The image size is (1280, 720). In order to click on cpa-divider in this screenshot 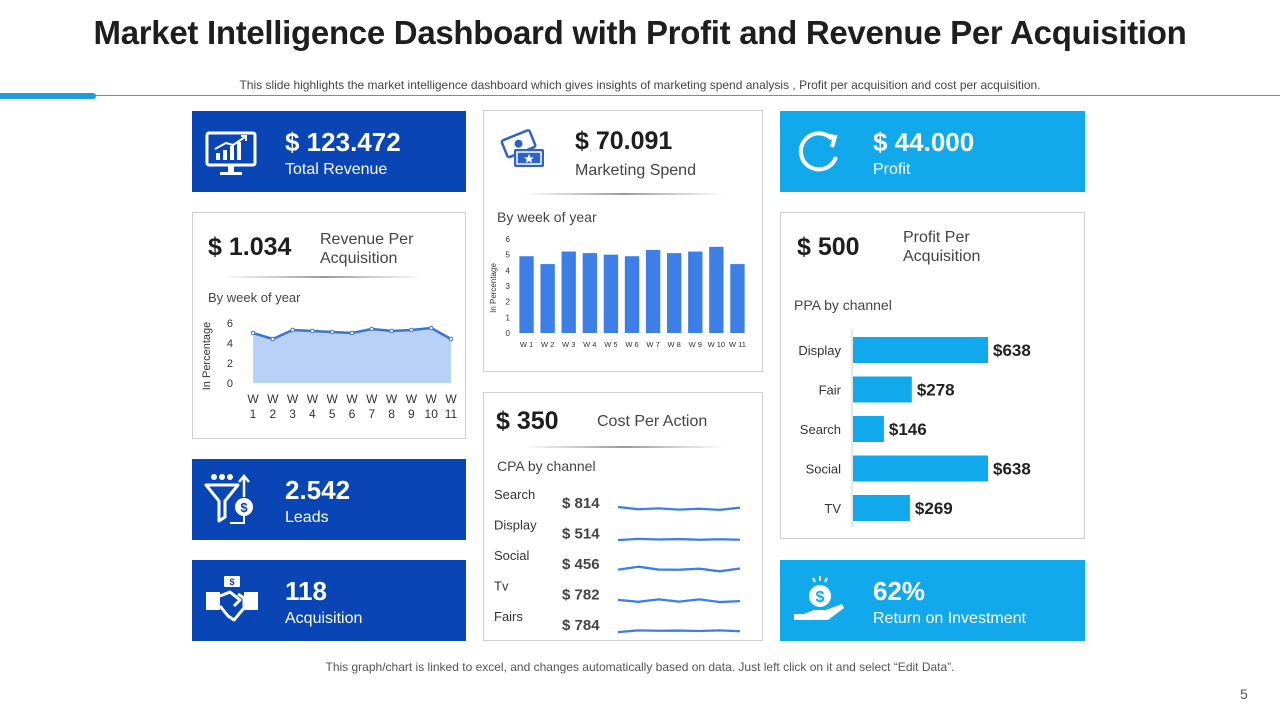, I will do `click(624, 447)`.